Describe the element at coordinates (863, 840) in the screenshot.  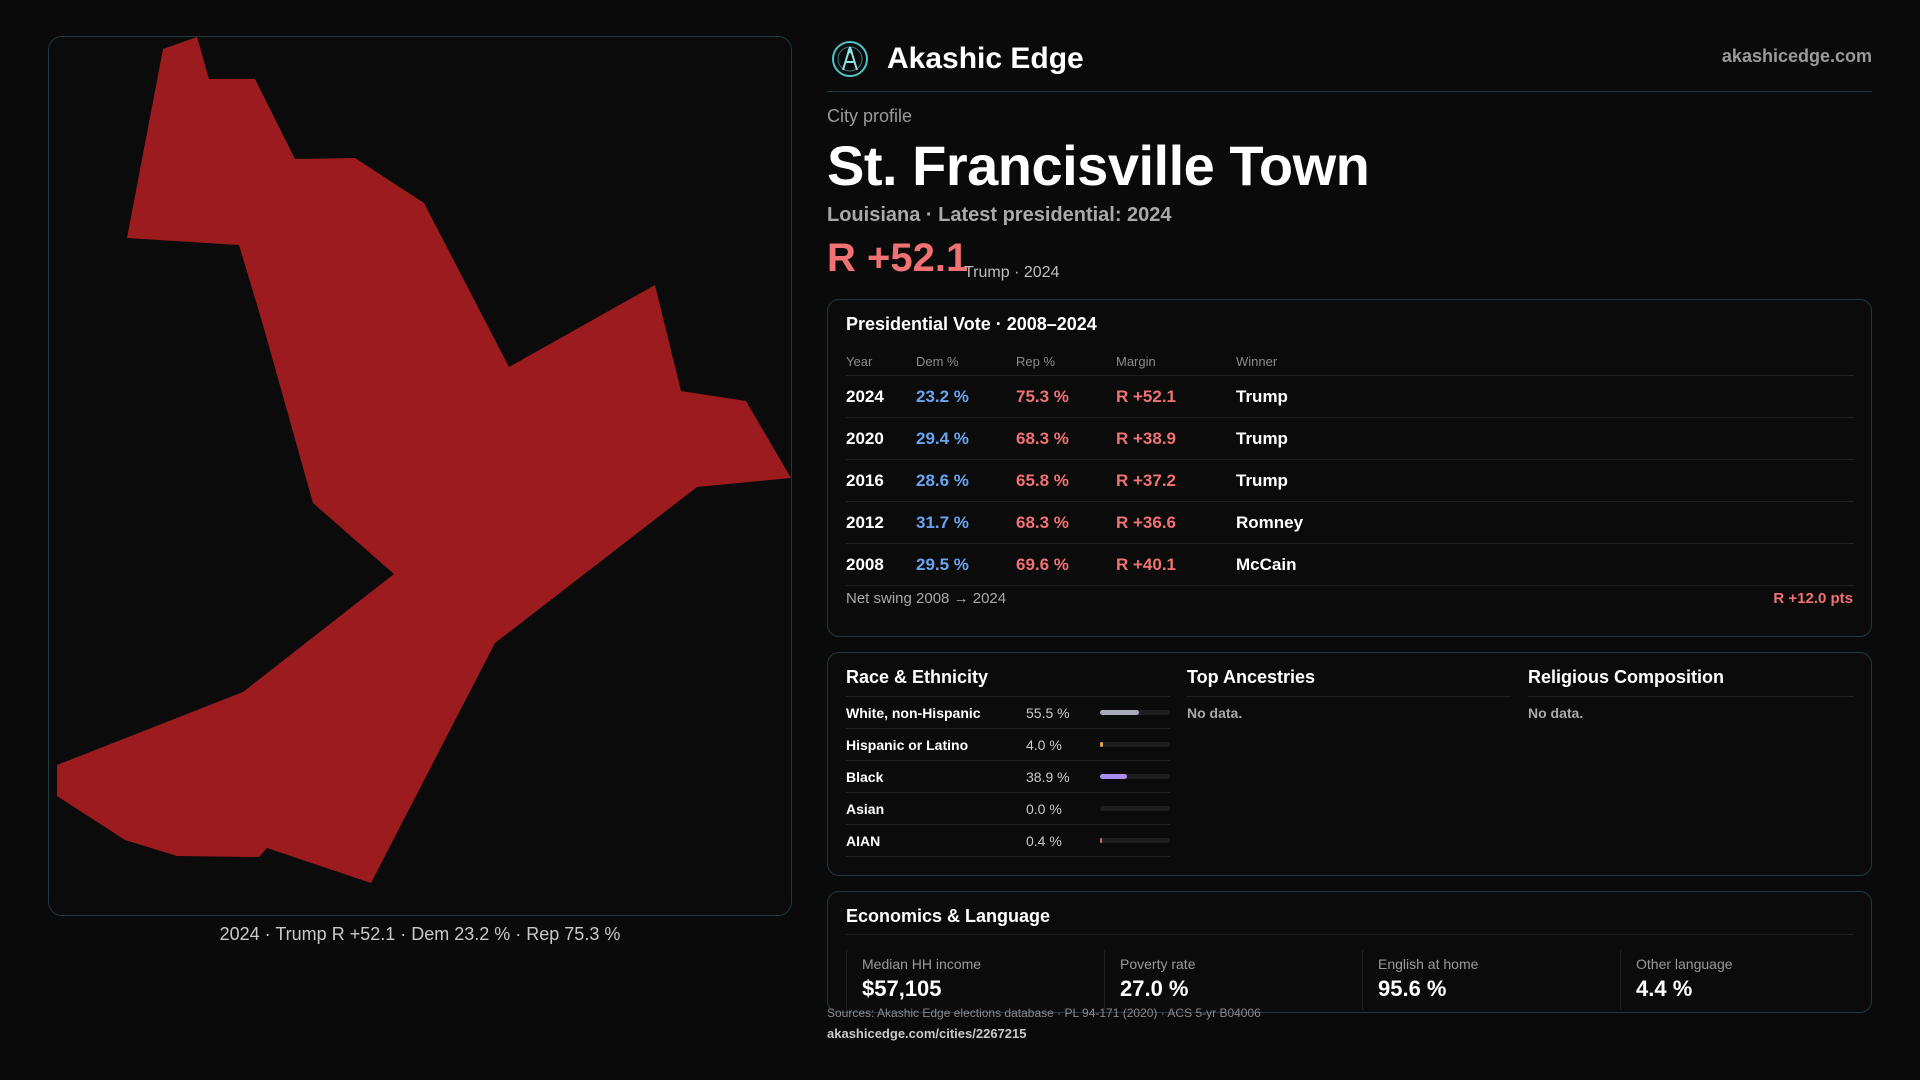
I see `race-label: AIAN` at that location.